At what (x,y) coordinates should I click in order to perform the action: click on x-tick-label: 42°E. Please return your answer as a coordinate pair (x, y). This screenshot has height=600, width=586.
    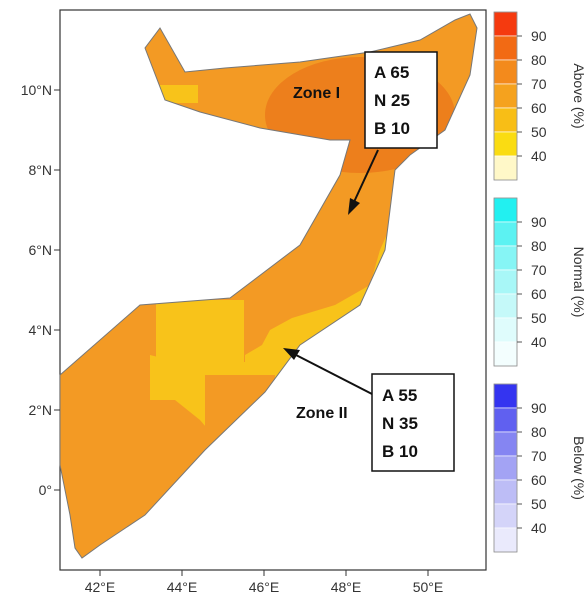
    Looking at the image, I should click on (100, 587).